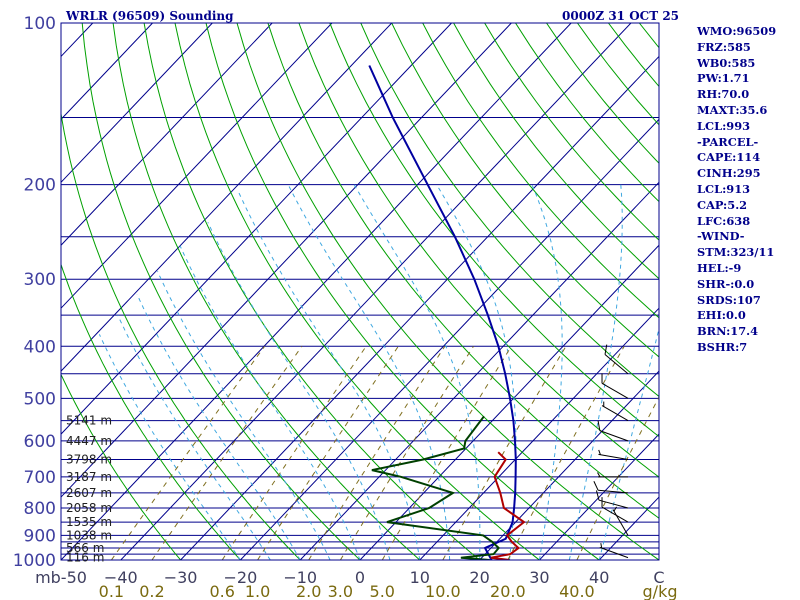 The image size is (800, 600). I want to click on pressure-tick-label: 900, so click(40, 536).